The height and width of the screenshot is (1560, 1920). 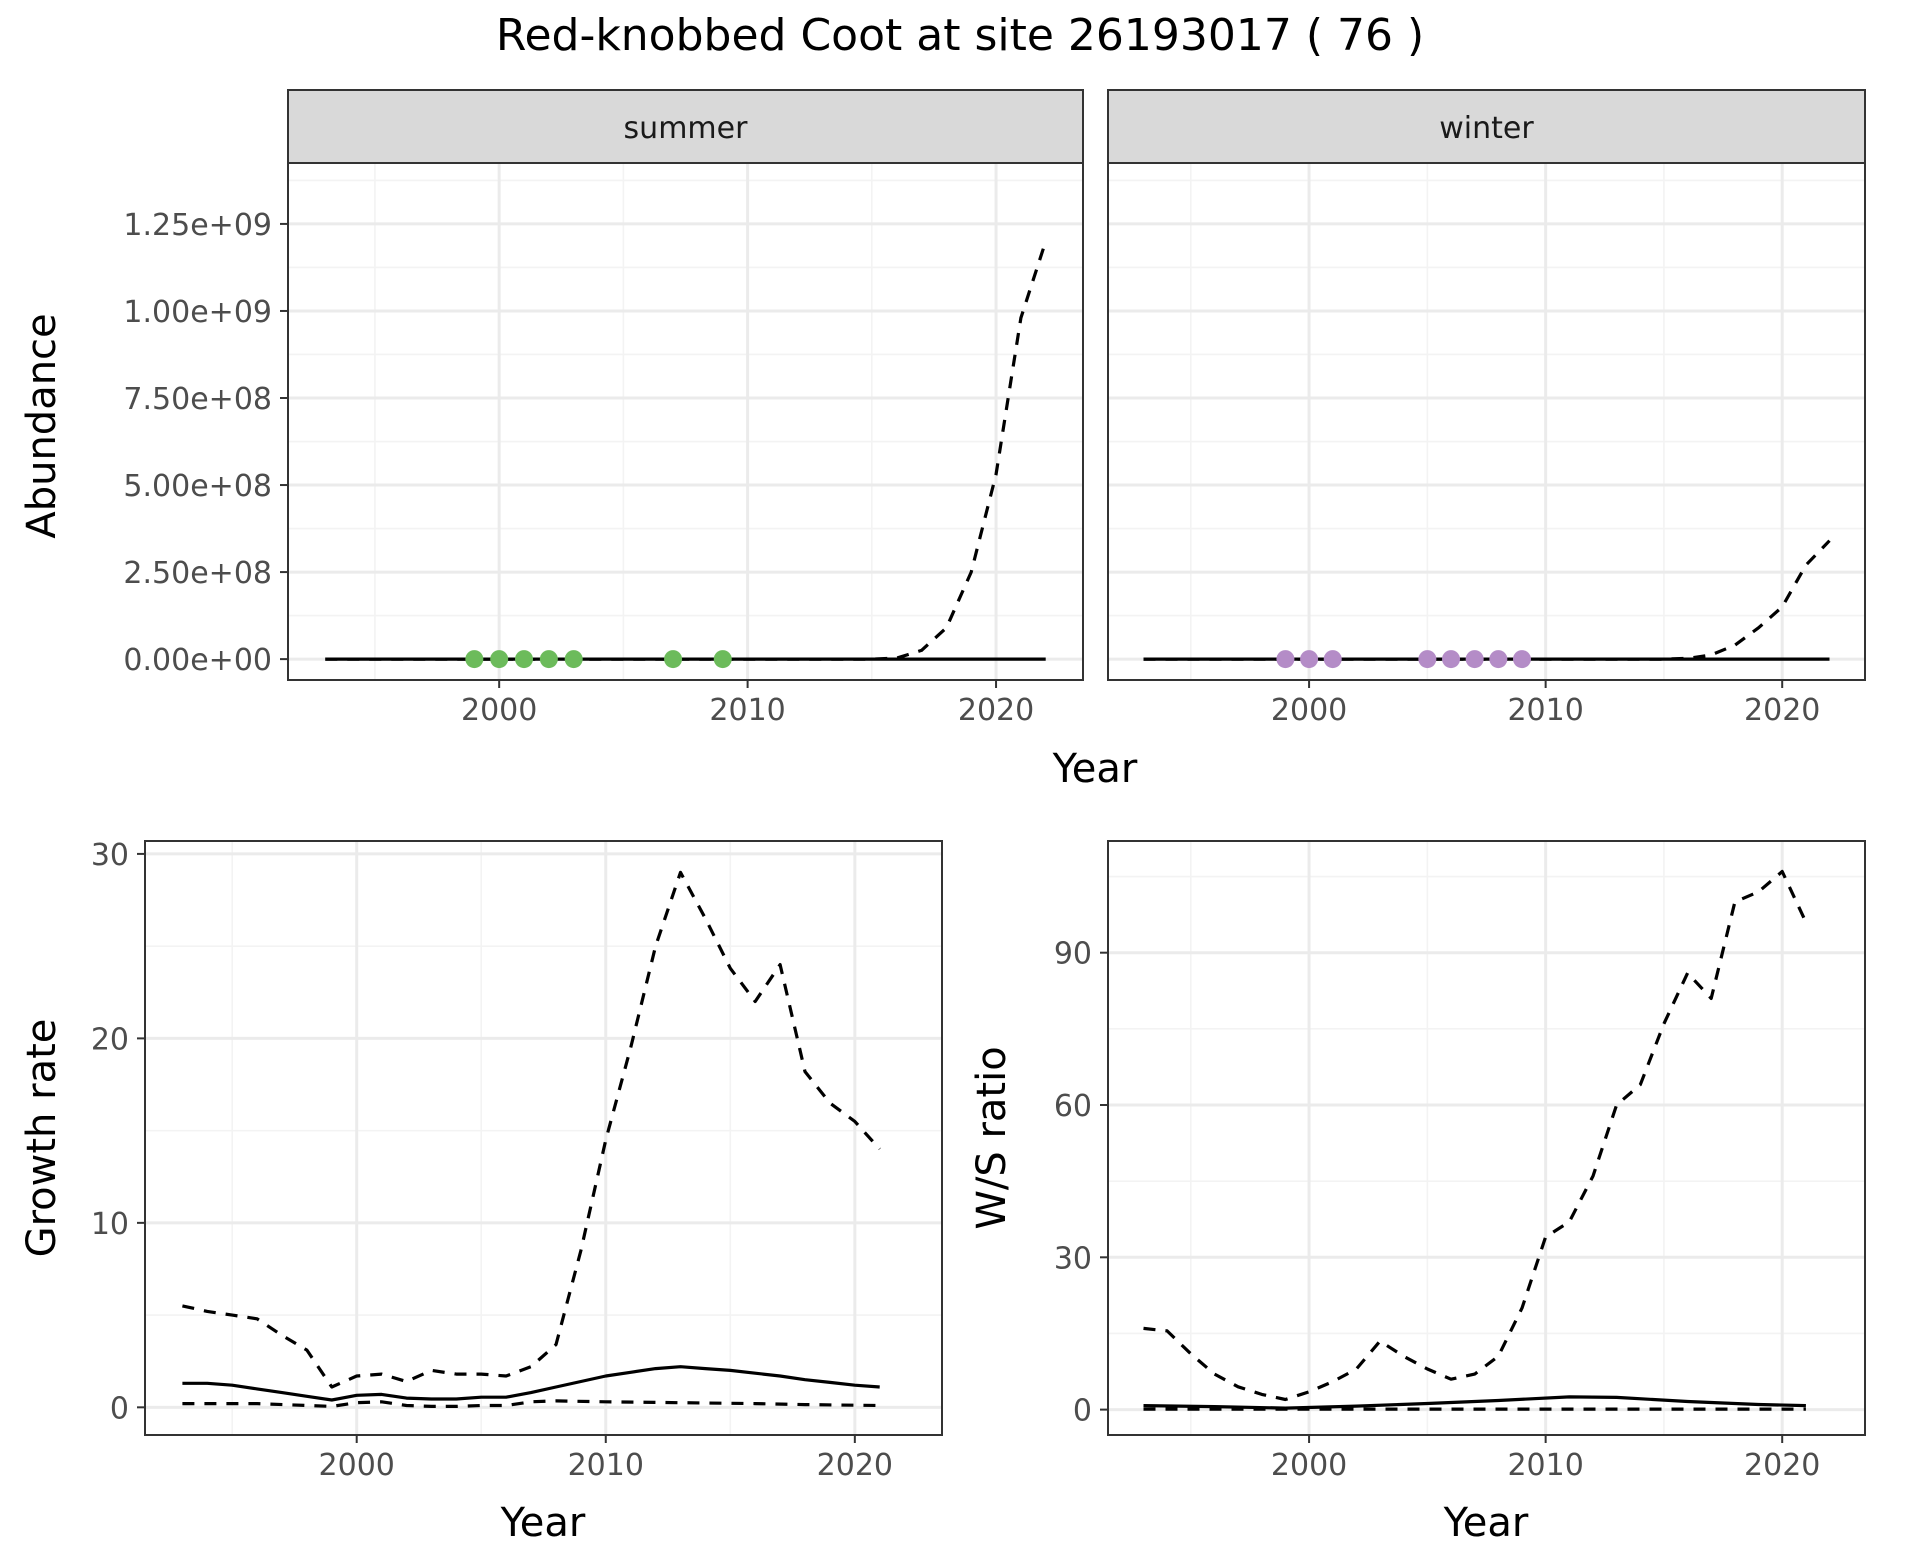 I want to click on growth-y-tick-label: 10, so click(x=110, y=1224).